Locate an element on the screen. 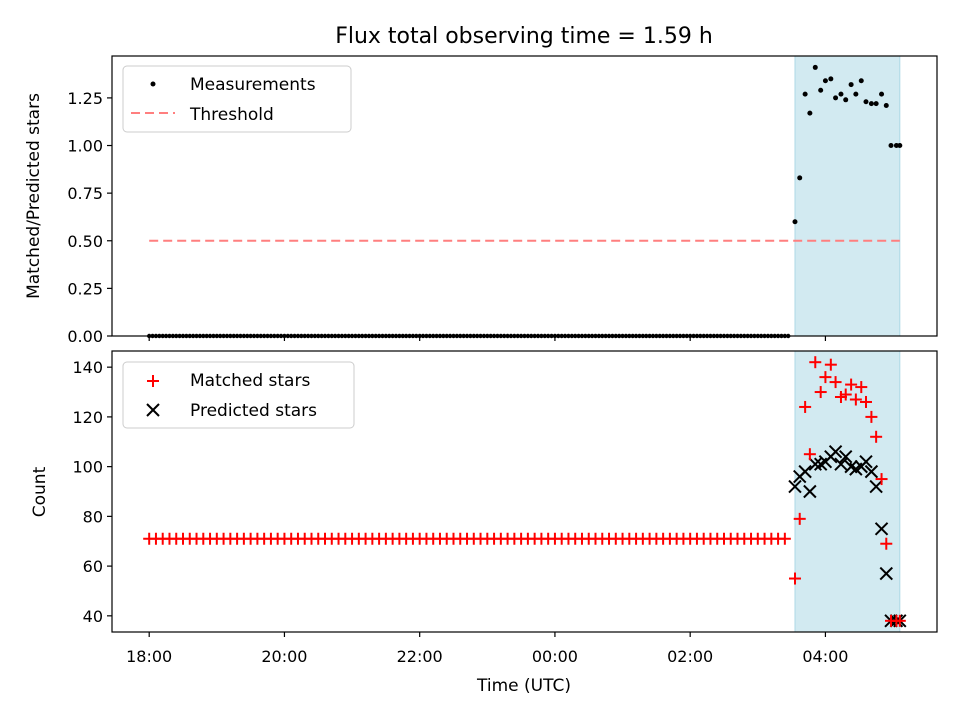  top-legend: Measurements Threshold is located at coordinates (237, 99).